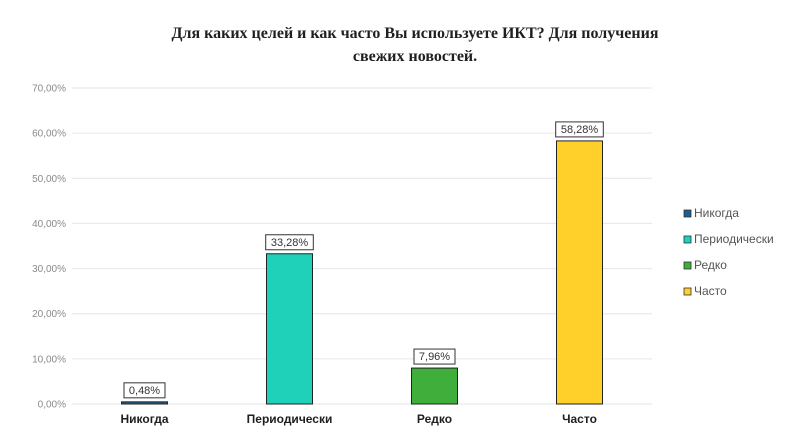 This screenshot has width=791, height=431. I want to click on y-tick-label-6: 60,00%, so click(49, 134).